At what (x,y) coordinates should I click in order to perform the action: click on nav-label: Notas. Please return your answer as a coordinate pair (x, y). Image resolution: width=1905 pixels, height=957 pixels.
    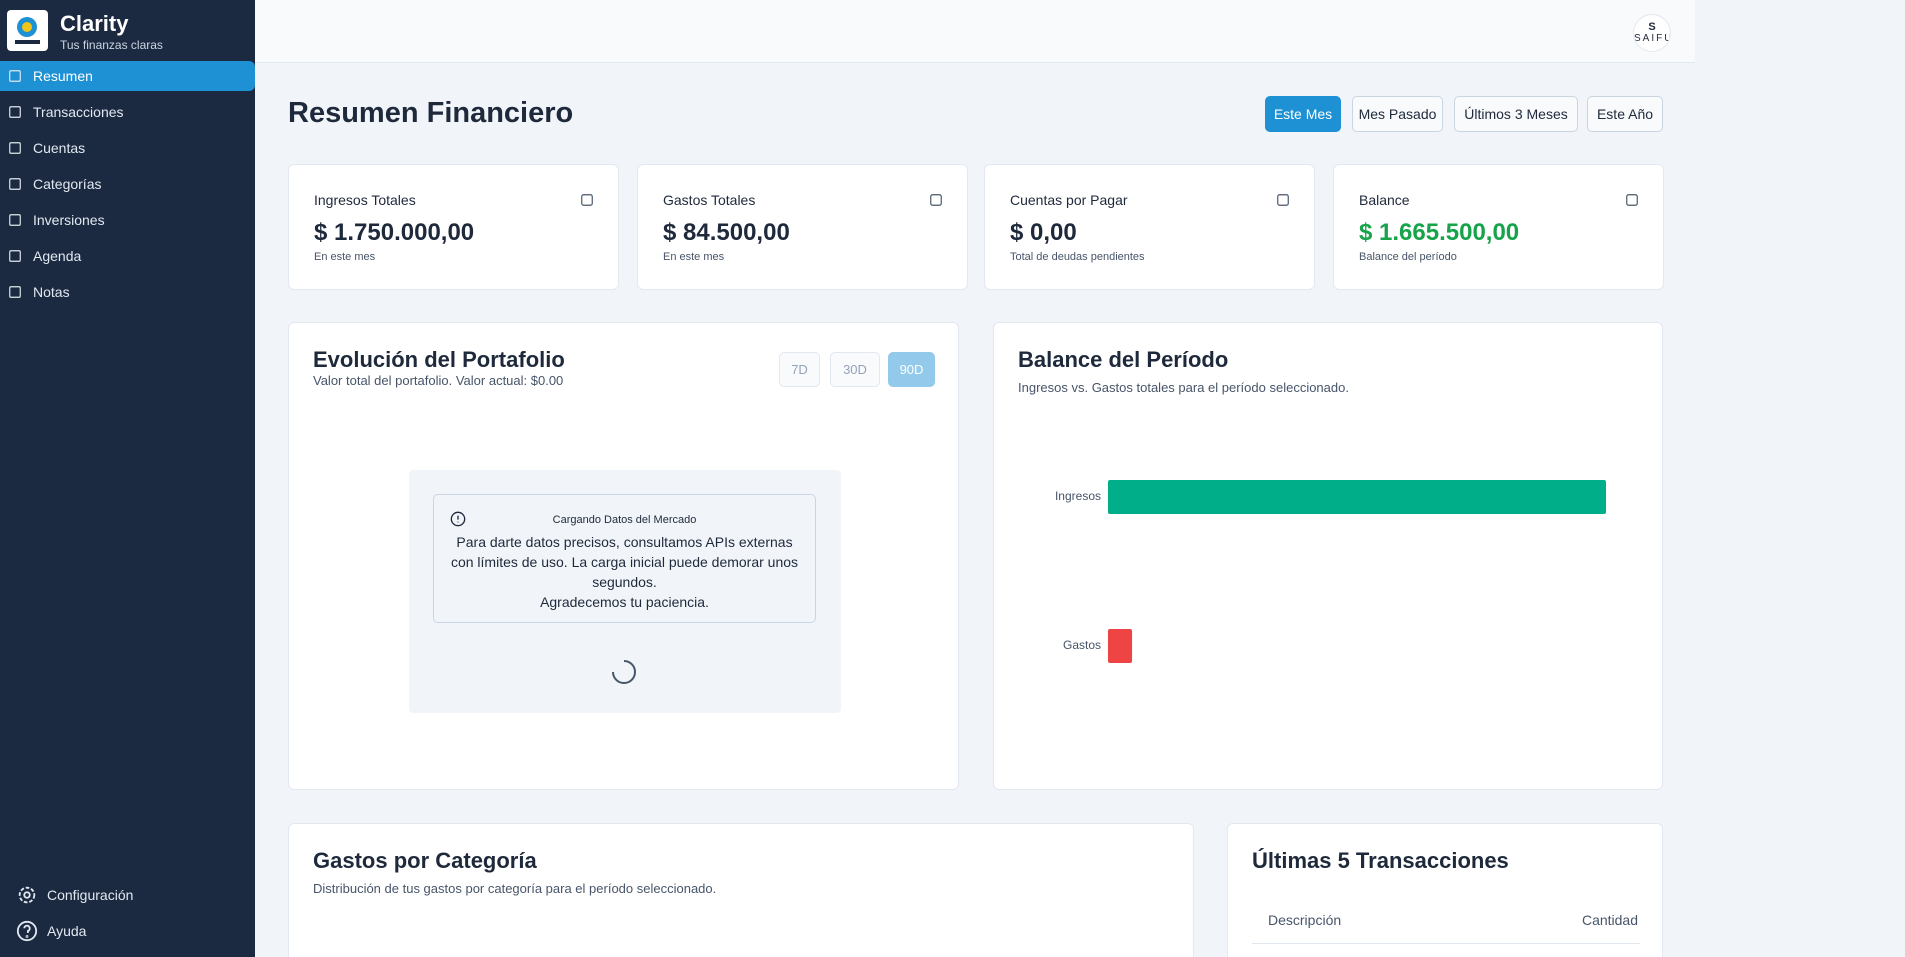
    Looking at the image, I should click on (51, 292).